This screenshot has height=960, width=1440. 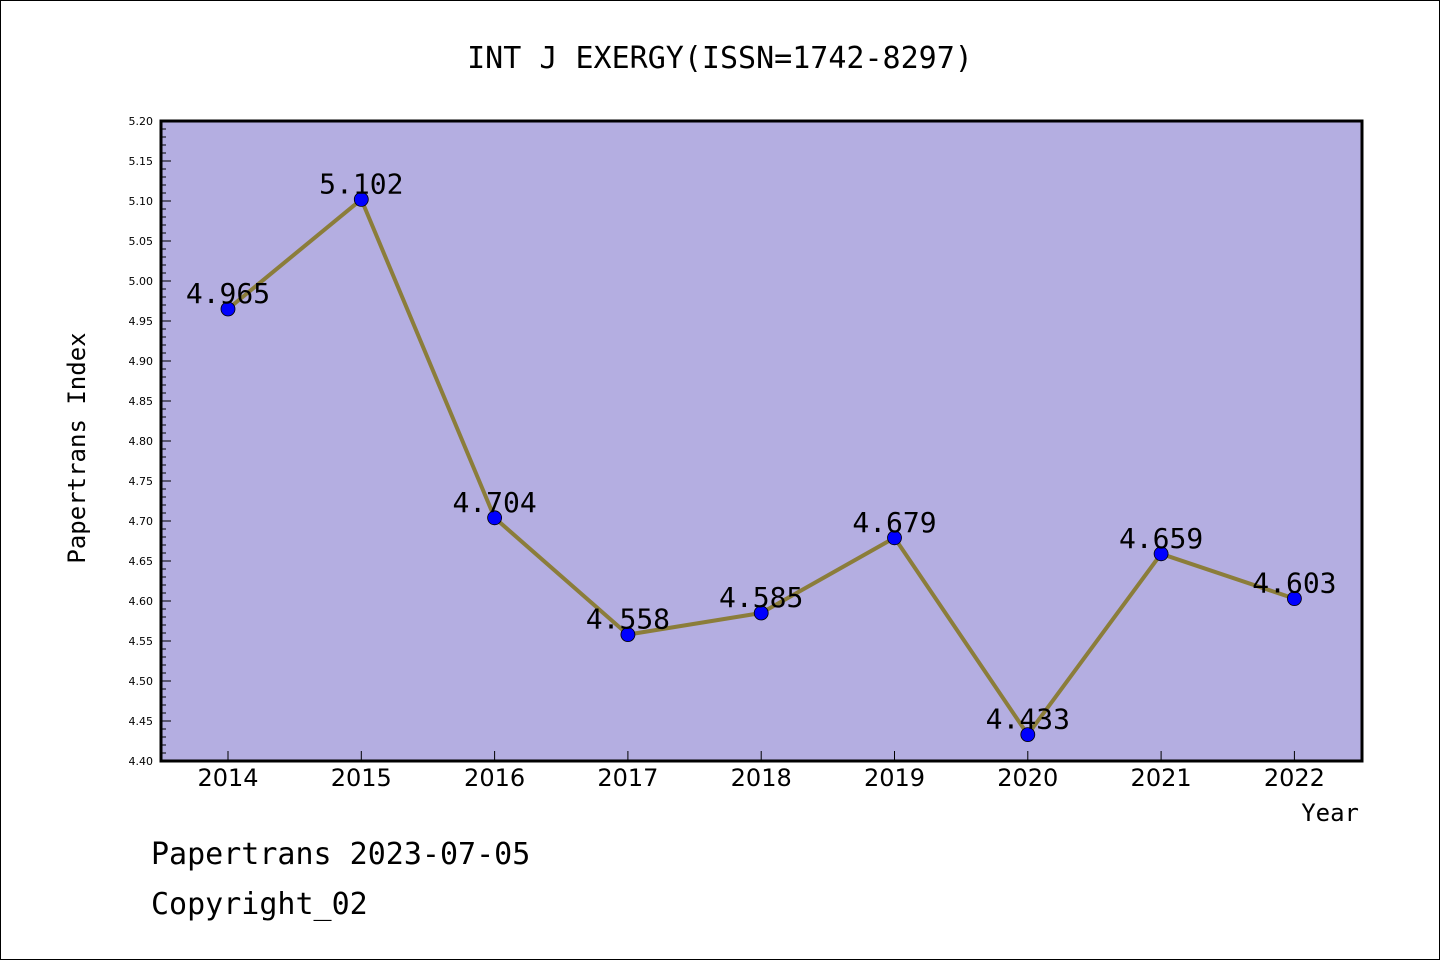 What do you see at coordinates (340, 854) in the screenshot?
I see `footer-date-text: Papertrans 2023-07-05` at bounding box center [340, 854].